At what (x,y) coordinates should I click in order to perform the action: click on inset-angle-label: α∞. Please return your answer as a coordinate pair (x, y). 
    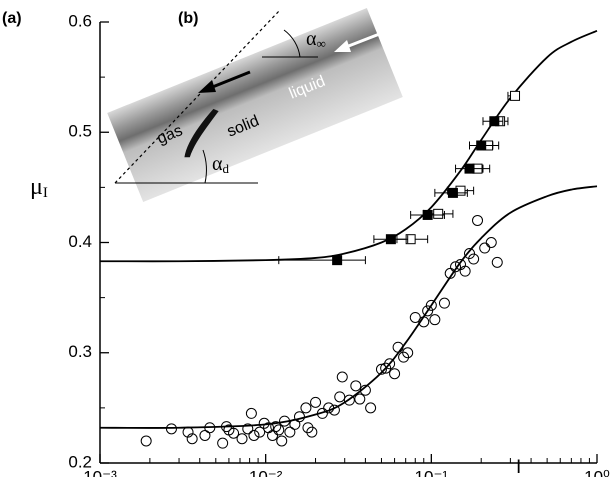
    Looking at the image, I should click on (316, 39).